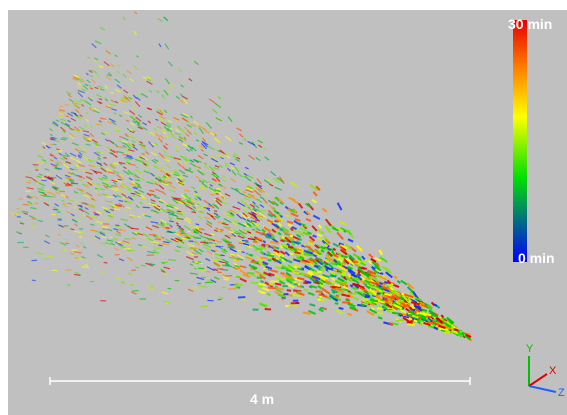 This screenshot has width=567, height=415. I want to click on scale-bar, so click(260, 381).